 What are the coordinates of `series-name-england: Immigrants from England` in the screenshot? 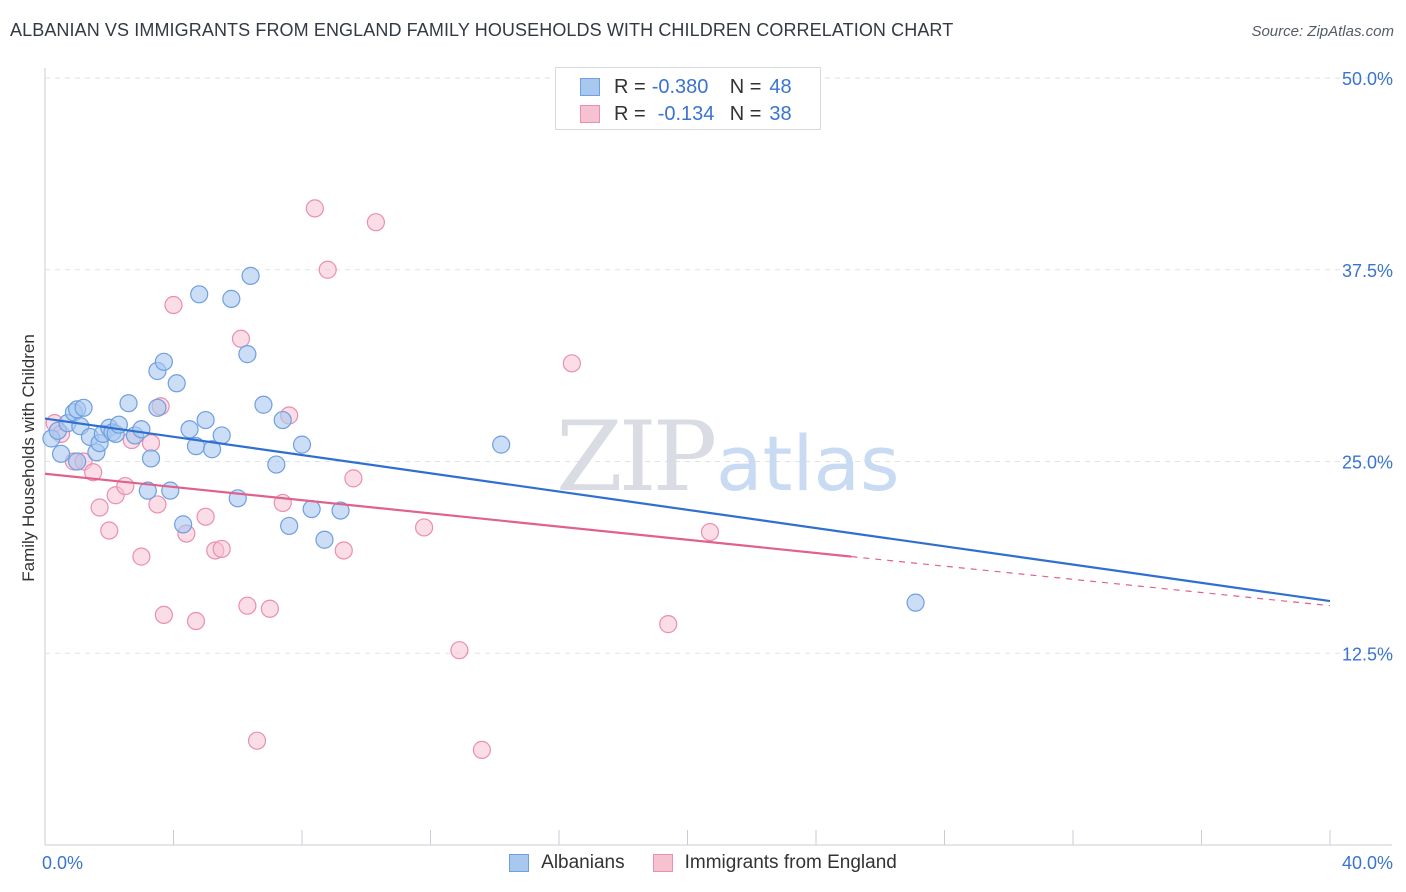 It's located at (790, 862).